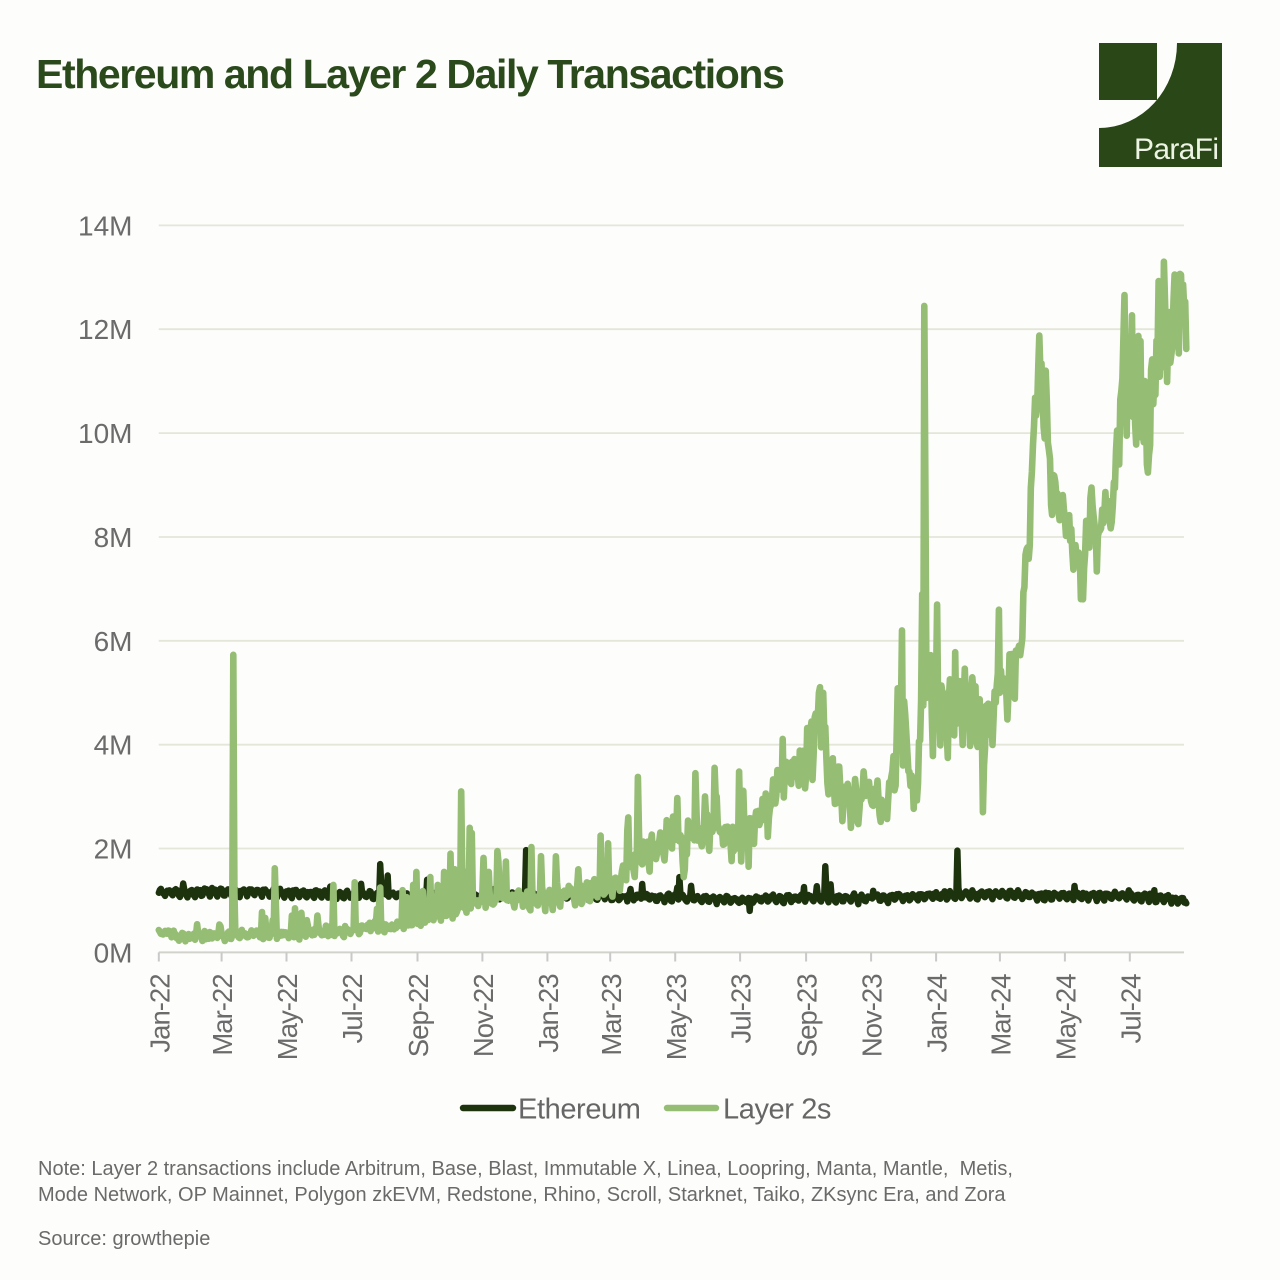  I want to click on svg-text: May-23, so click(676, 1017).